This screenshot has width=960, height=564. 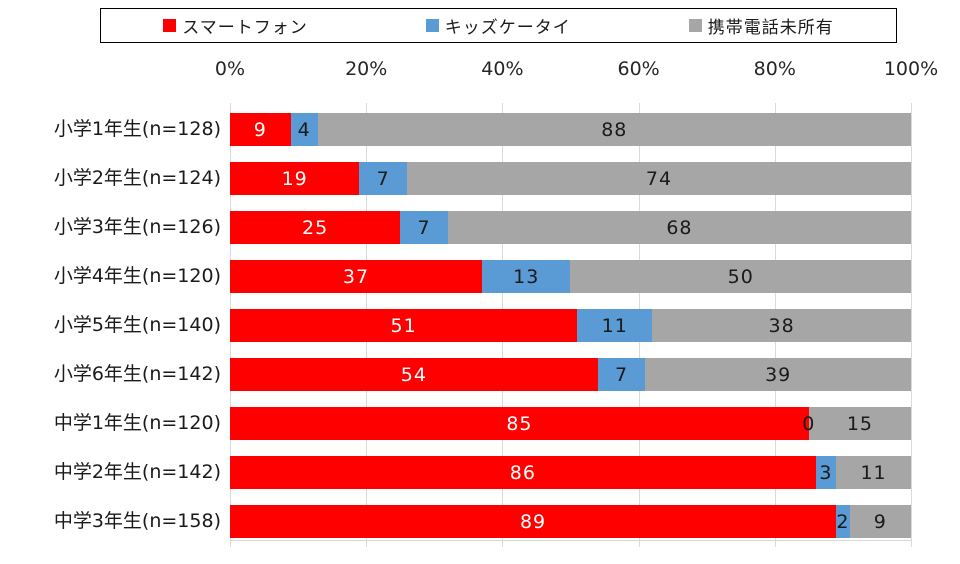 What do you see at coordinates (137, 374) in the screenshot?
I see `category-label: 小学6年生(n=142)` at bounding box center [137, 374].